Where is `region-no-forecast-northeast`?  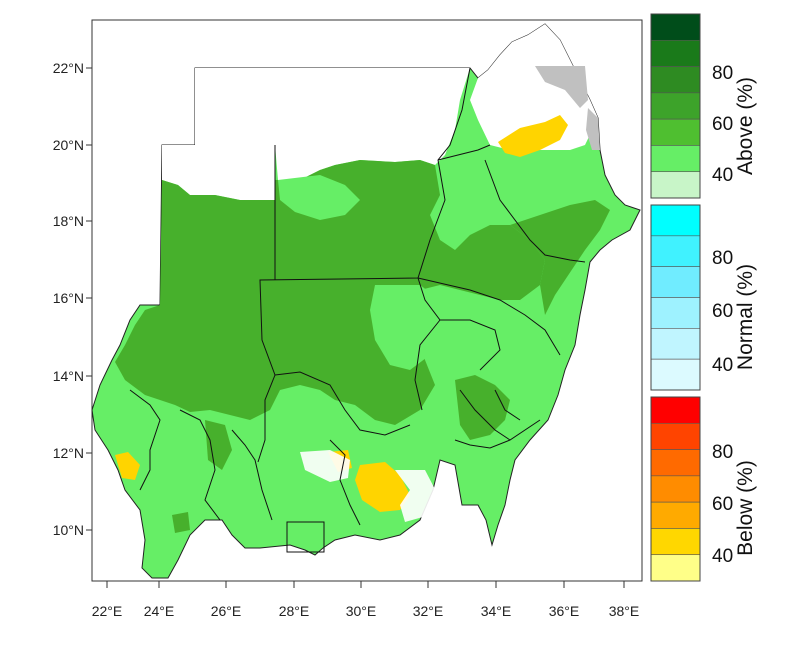
region-no-forecast-northeast is located at coordinates (534, 87).